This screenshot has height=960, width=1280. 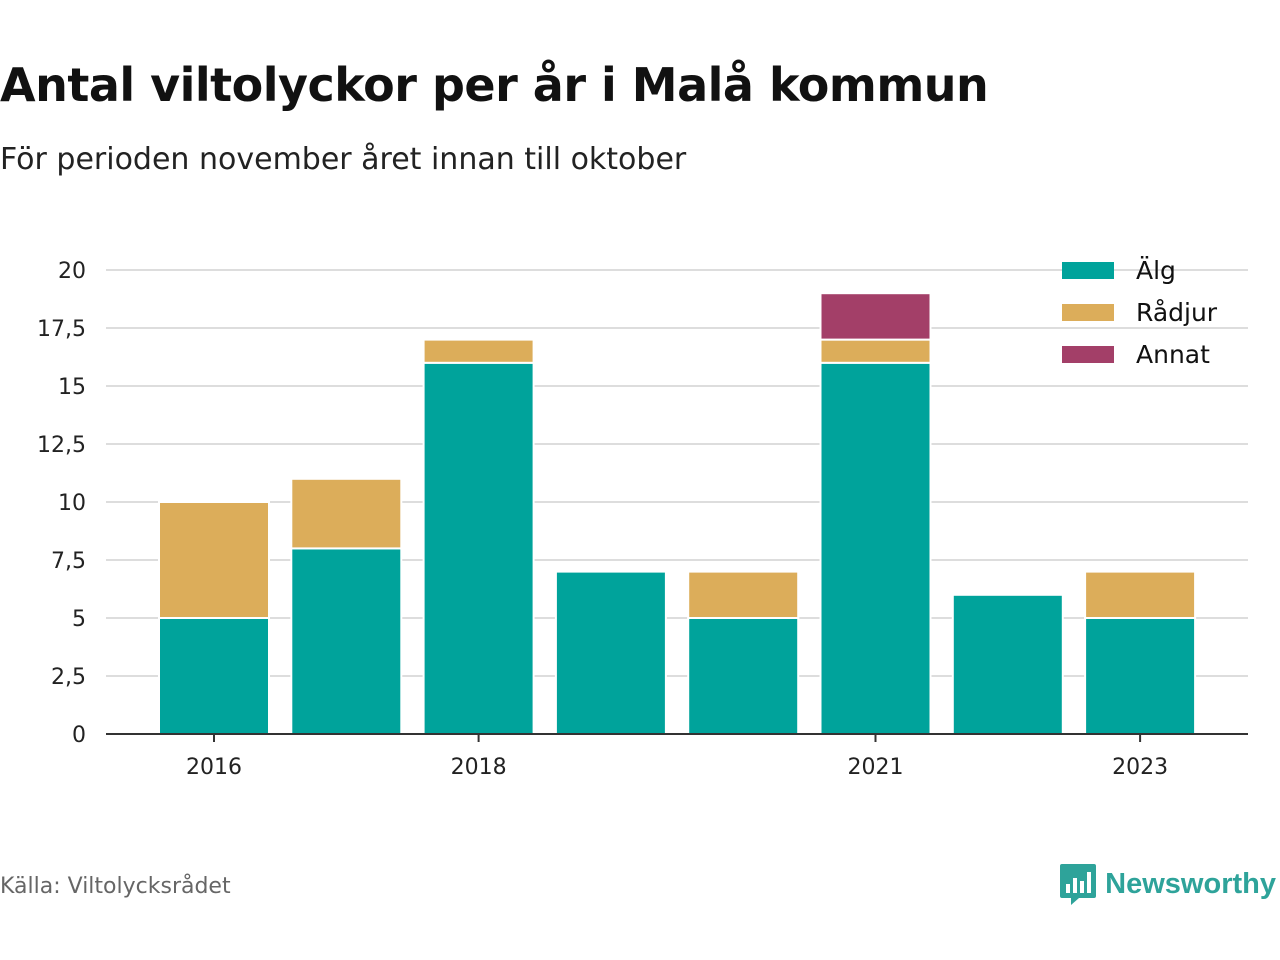 I want to click on y-tick-label: 17,5, so click(x=61, y=329).